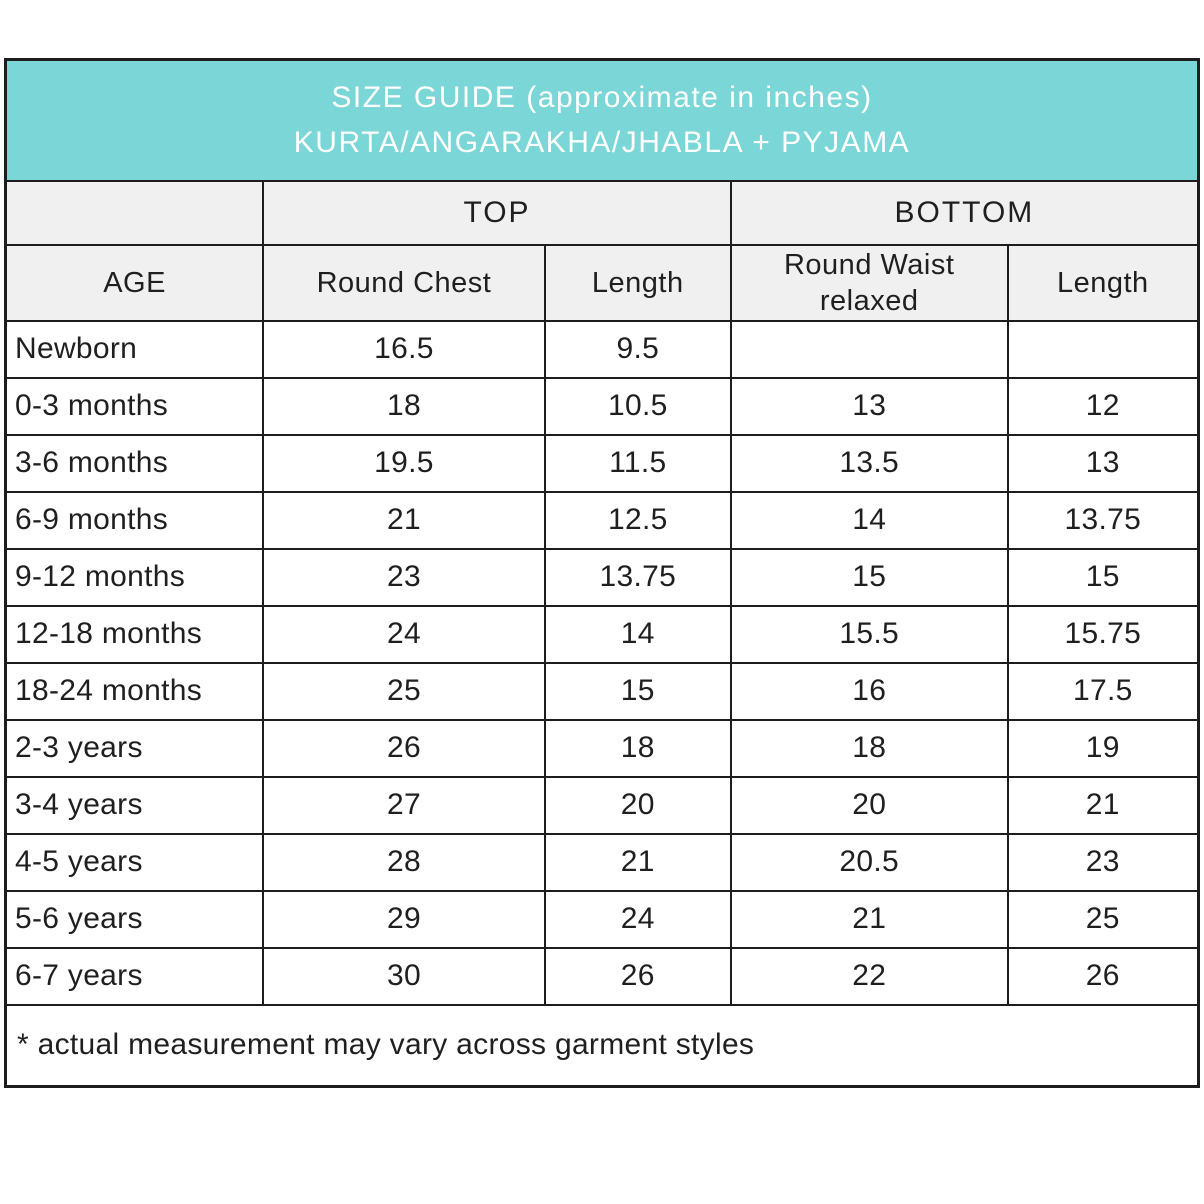 The image size is (1204, 1204). Describe the element at coordinates (637, 349) in the screenshot. I see `value-cell: 9.5` at that location.